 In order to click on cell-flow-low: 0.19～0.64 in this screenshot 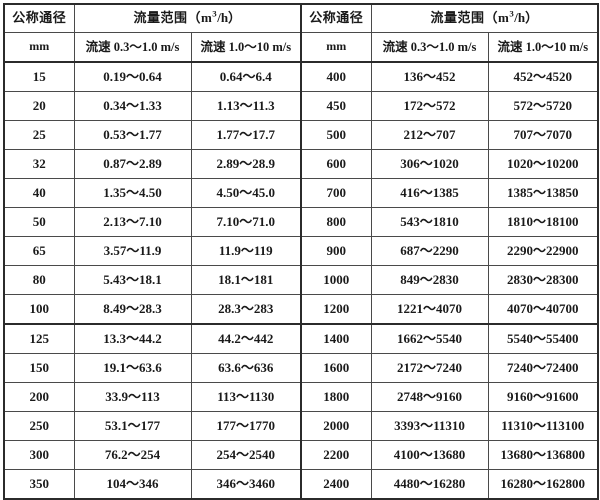, I will do `click(132, 76)`.